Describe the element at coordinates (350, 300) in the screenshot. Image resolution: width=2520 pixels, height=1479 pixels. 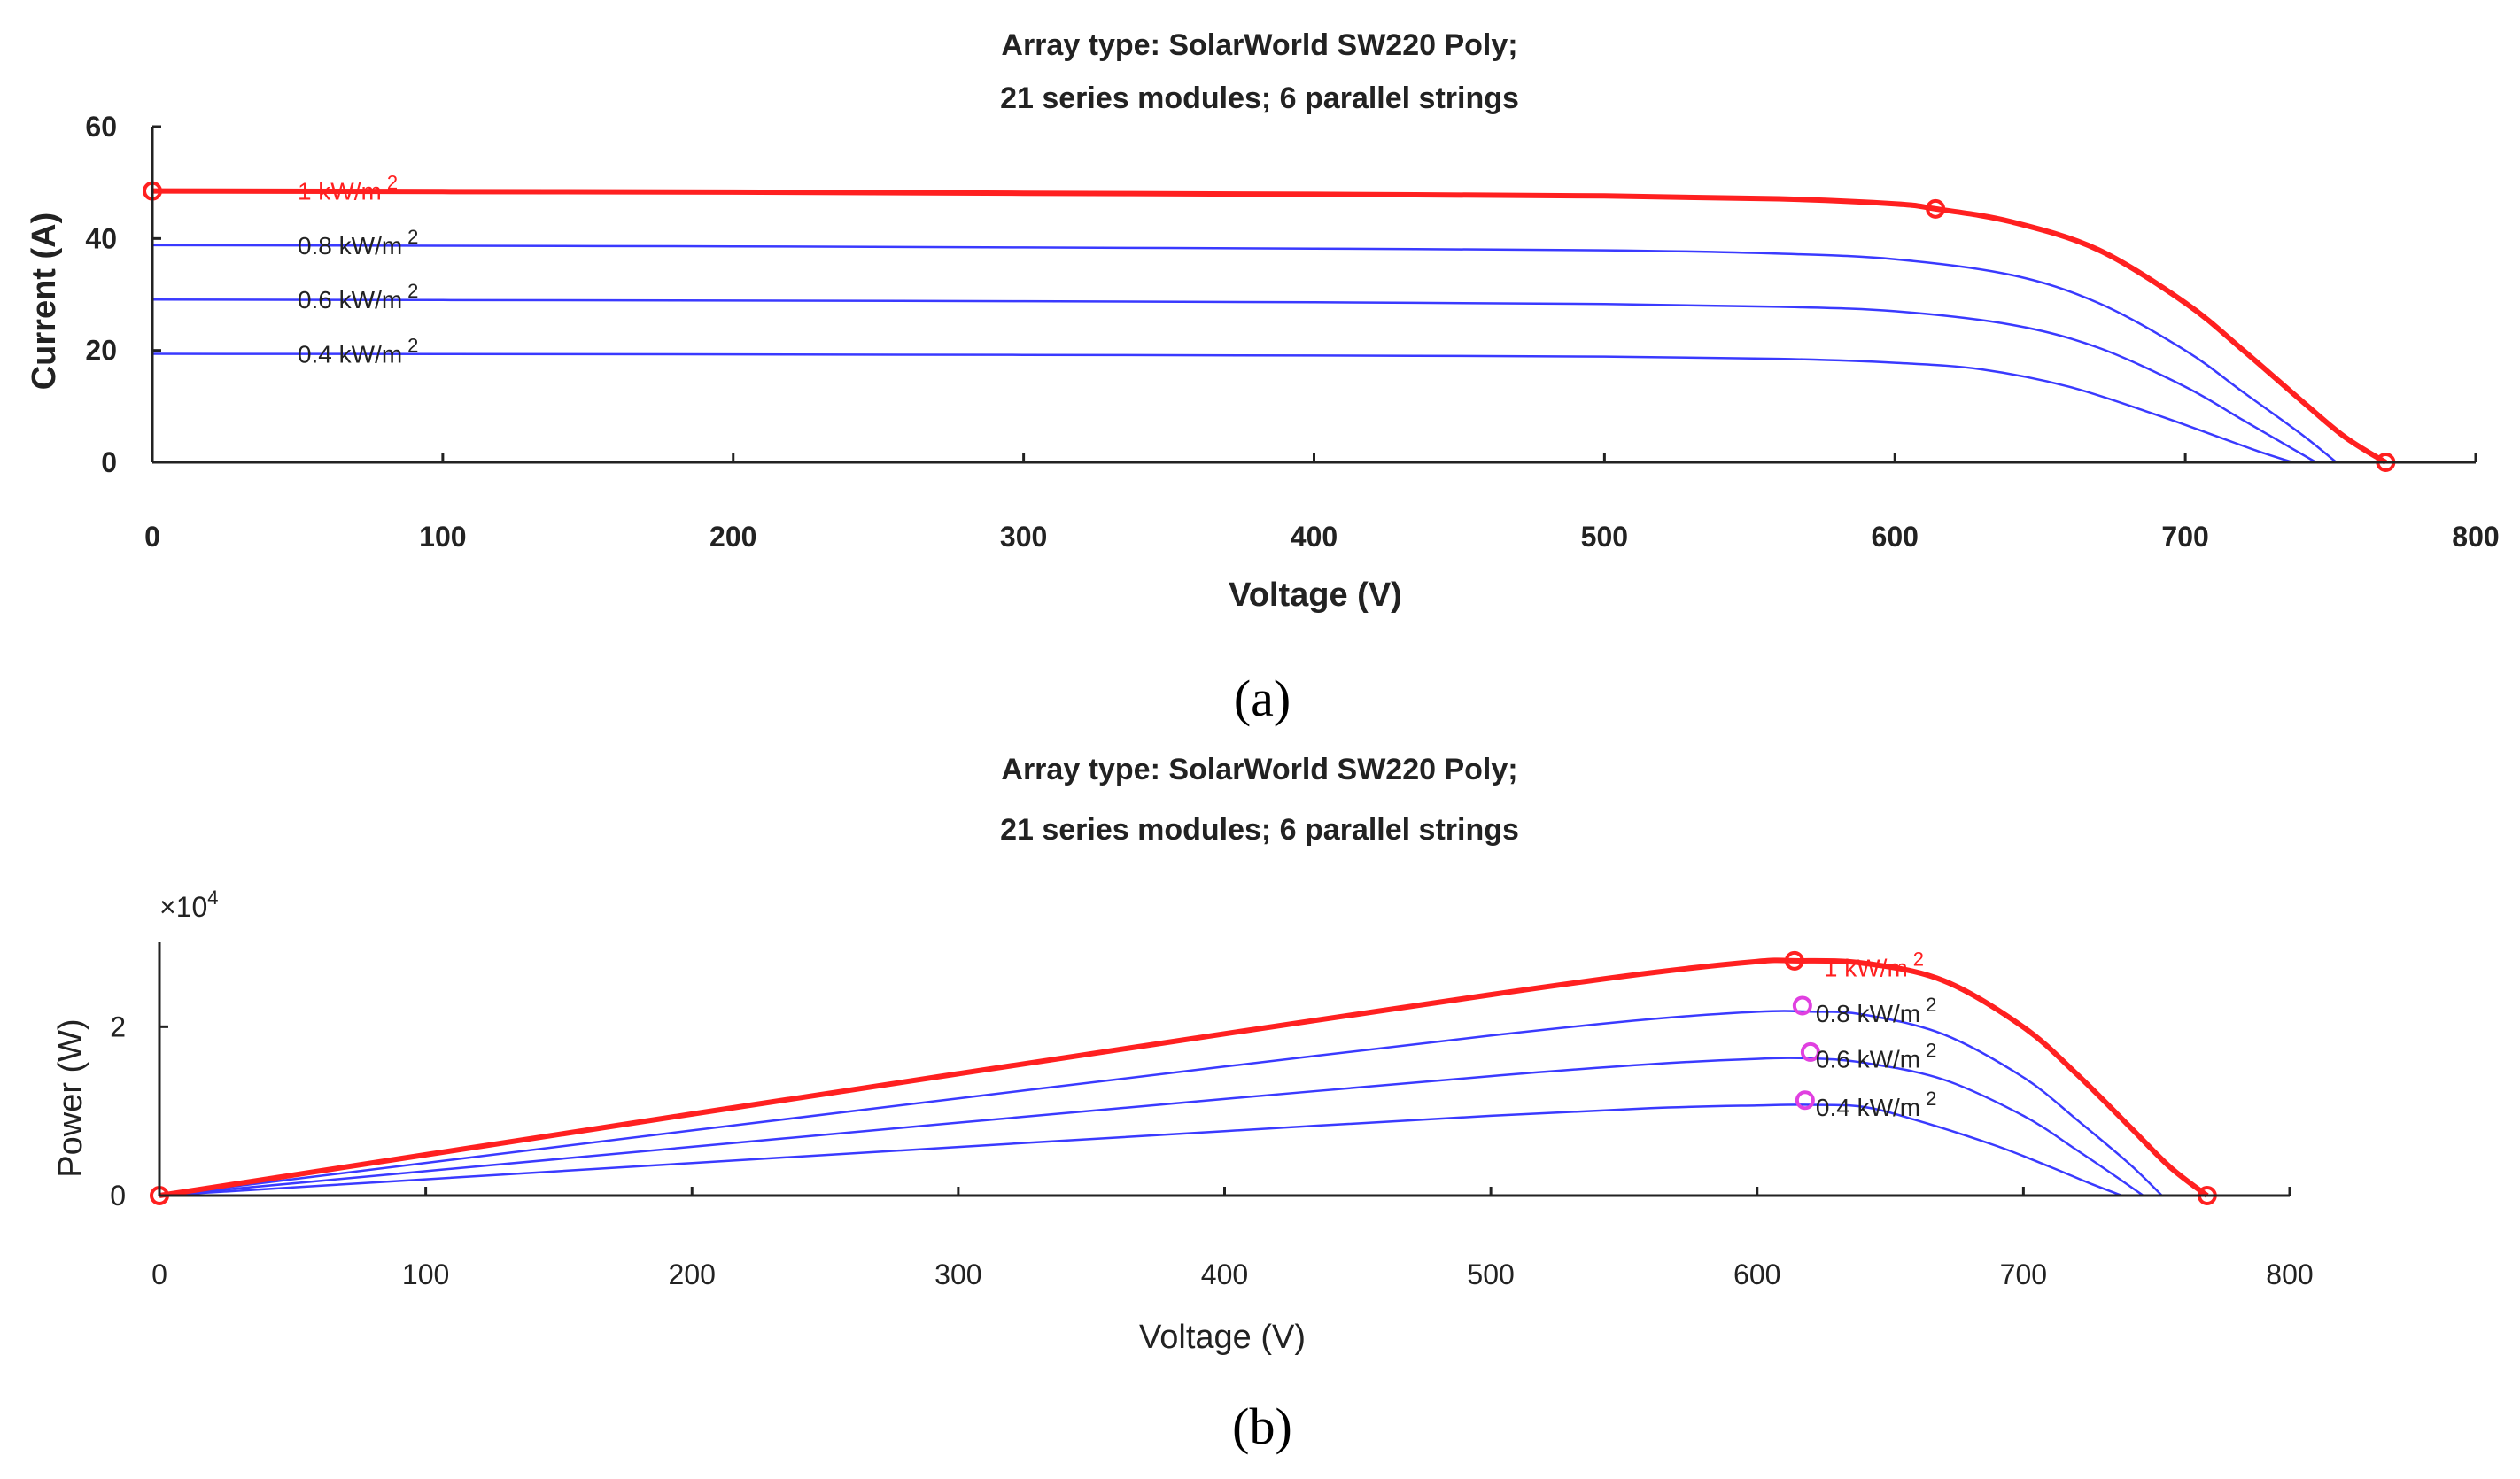
I see `chart-a-curve-label-text: 0.6 kW/m` at that location.